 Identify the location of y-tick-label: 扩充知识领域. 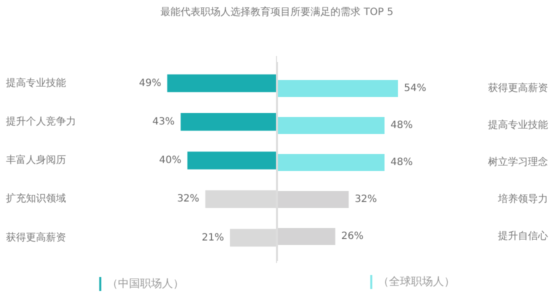
(36, 198).